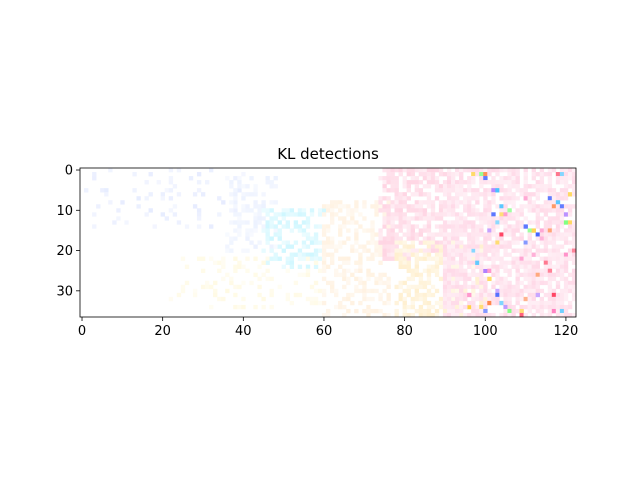 This screenshot has width=640, height=480. What do you see at coordinates (64, 211) in the screenshot?
I see `y-tick-label: 10` at bounding box center [64, 211].